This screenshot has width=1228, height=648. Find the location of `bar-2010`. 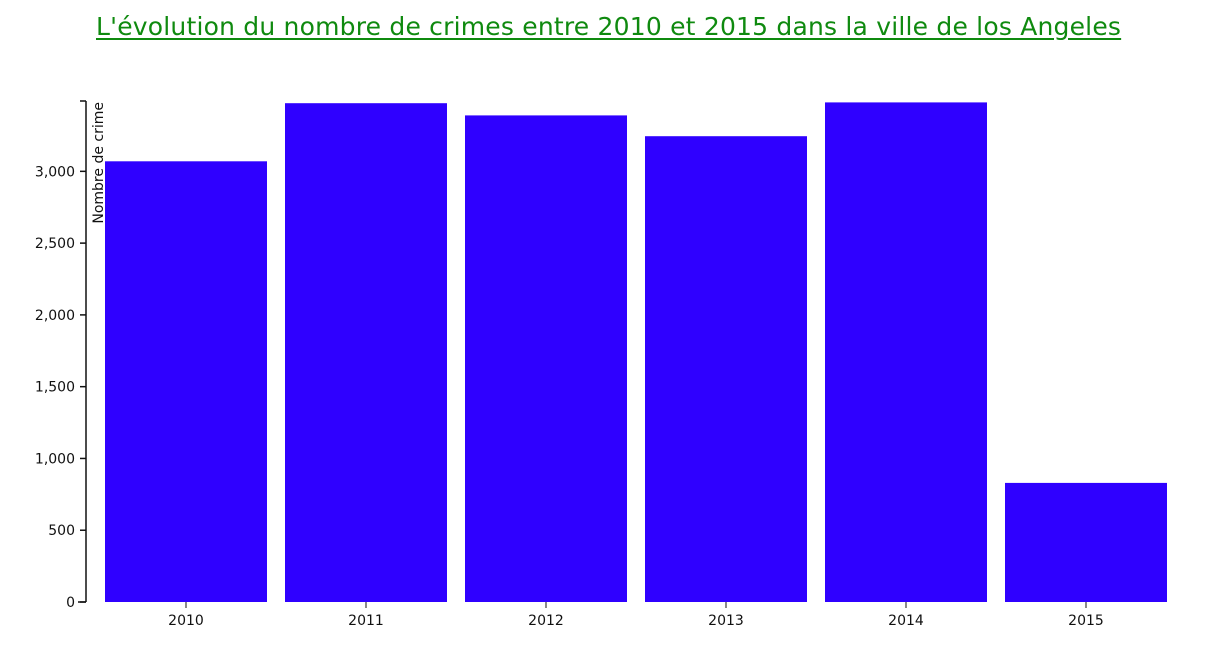

bar-2010 is located at coordinates (186, 382).